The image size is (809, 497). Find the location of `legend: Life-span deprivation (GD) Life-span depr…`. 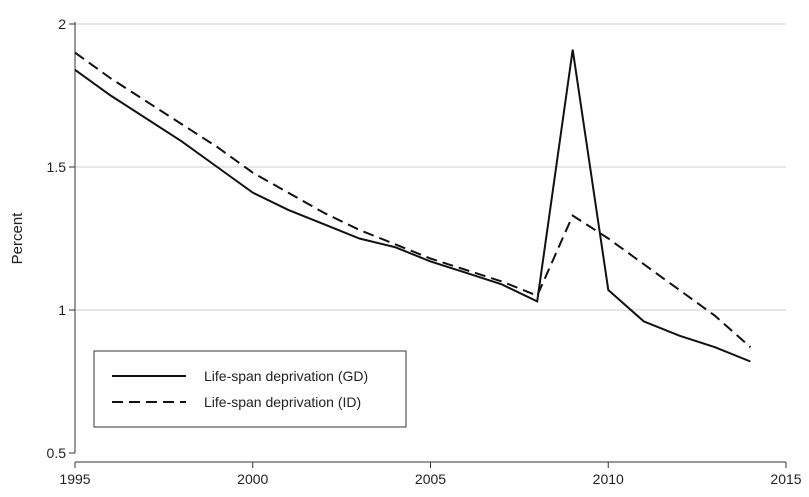

legend: Life-span deprivation (GD) Life-span depr… is located at coordinates (250, 389).